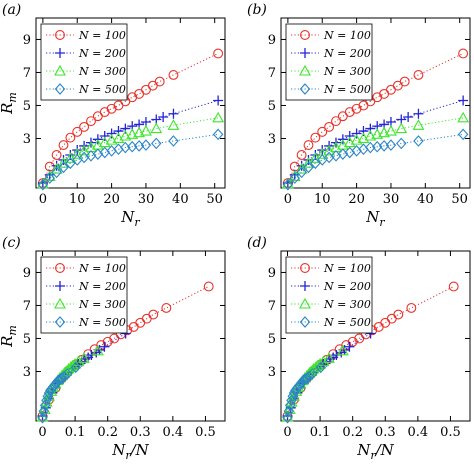 The width and height of the screenshot is (474, 474). I want to click on panel-label: (c), so click(11, 243).